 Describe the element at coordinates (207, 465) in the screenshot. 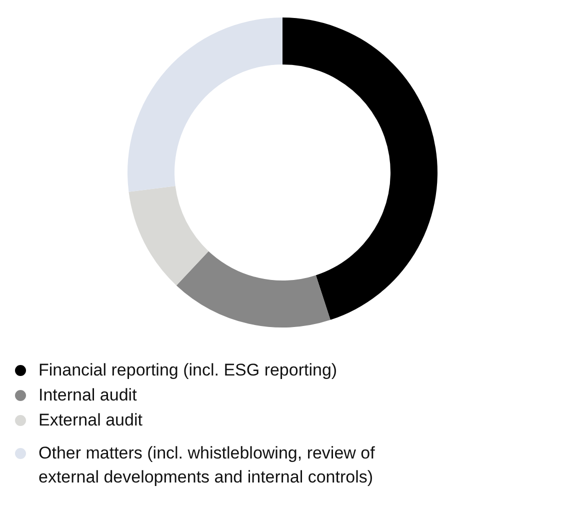

I see `legend-label: Other matters (incl. whistleblowing, review of external developments and internal controls)` at that location.